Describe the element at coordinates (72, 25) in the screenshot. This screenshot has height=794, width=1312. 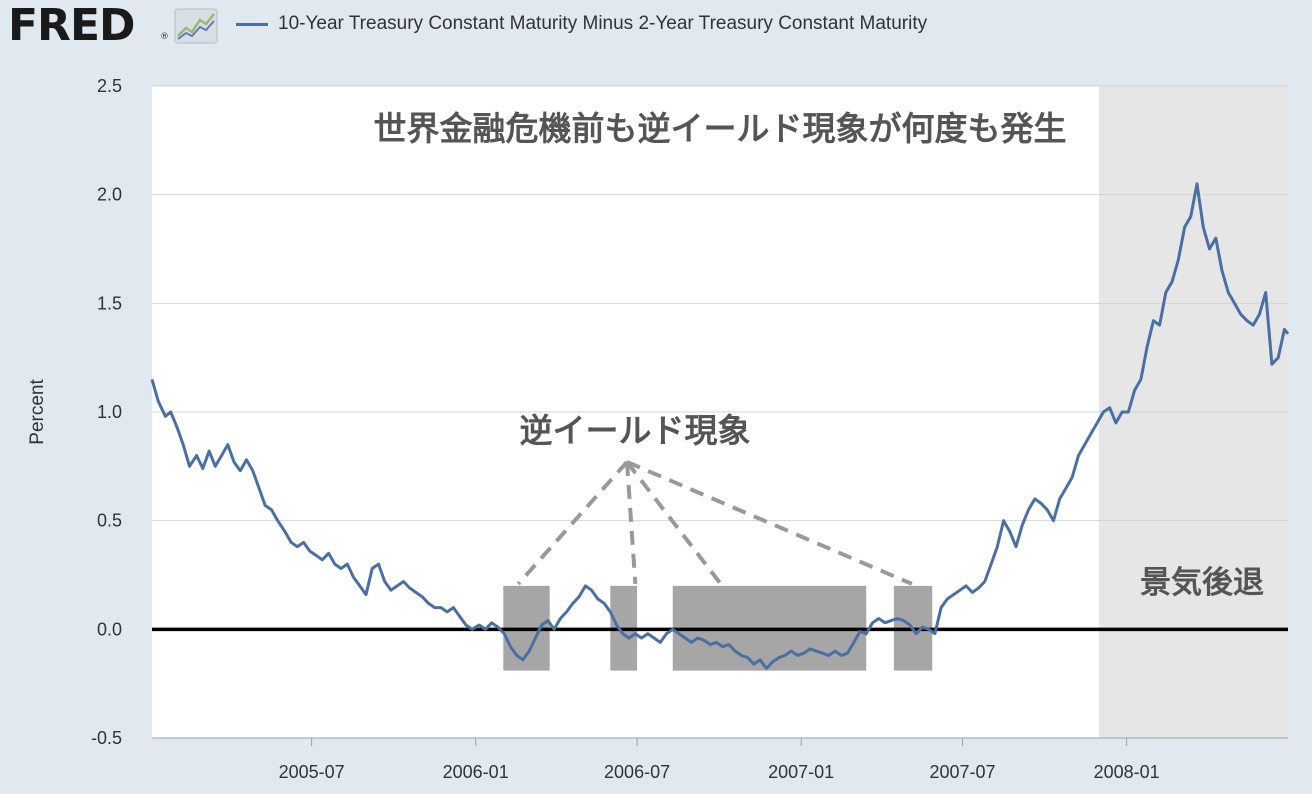
I see `fred-logo: FRED` at that location.